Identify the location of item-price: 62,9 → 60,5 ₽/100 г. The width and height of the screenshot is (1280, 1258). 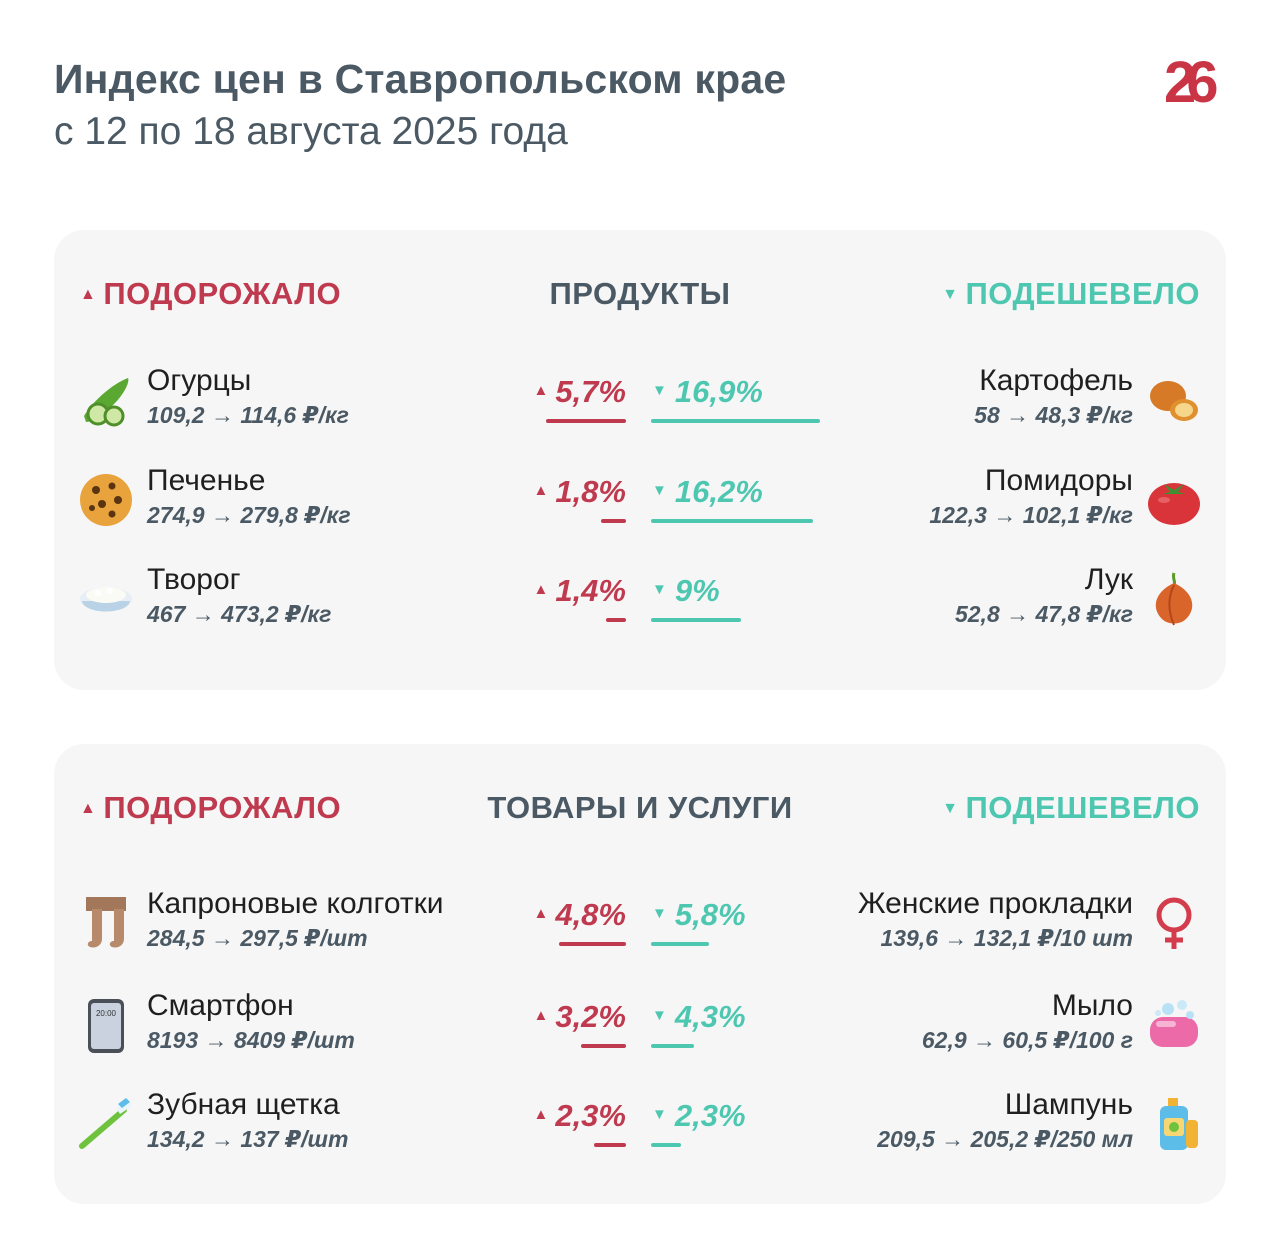
(1027, 1040).